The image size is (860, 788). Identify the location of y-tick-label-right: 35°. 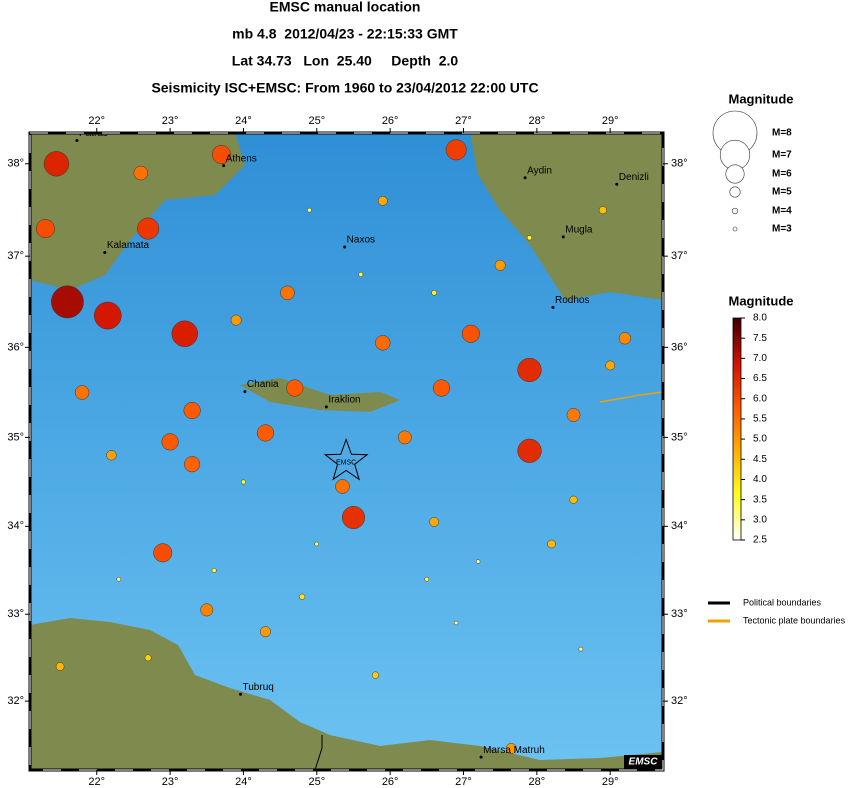
(679, 437).